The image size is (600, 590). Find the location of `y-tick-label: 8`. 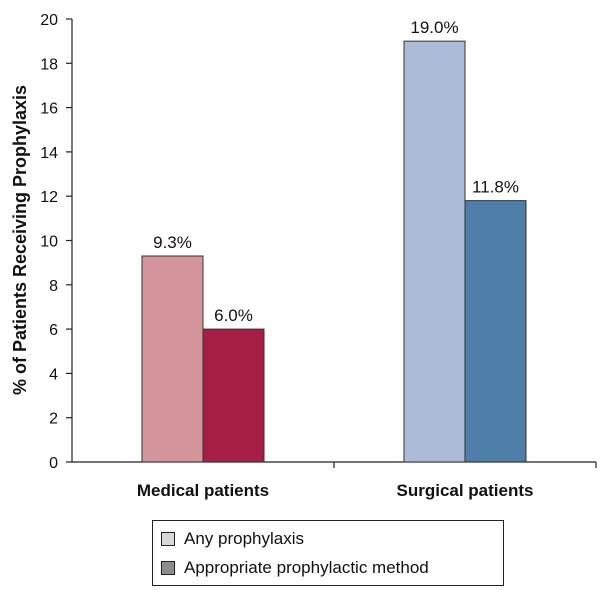

y-tick-label: 8 is located at coordinates (53, 286).